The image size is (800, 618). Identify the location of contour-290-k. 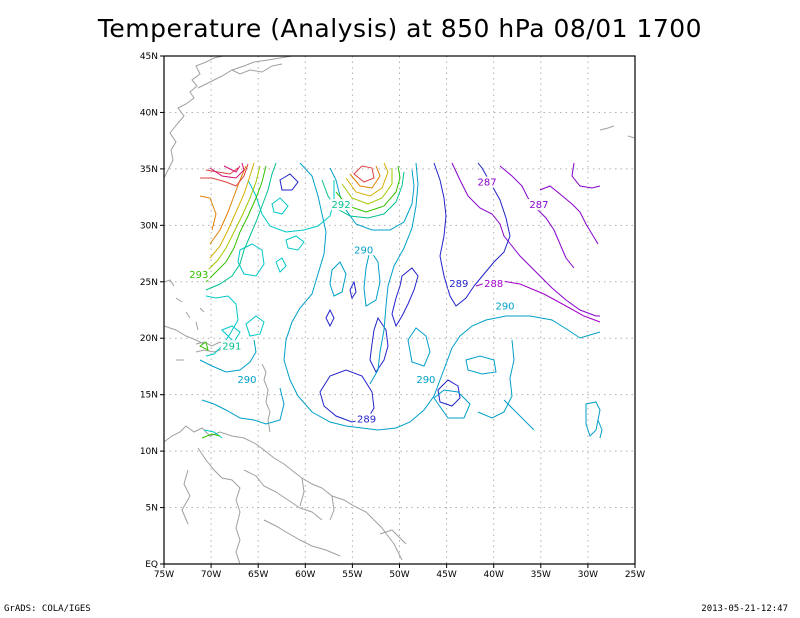
(481, 365).